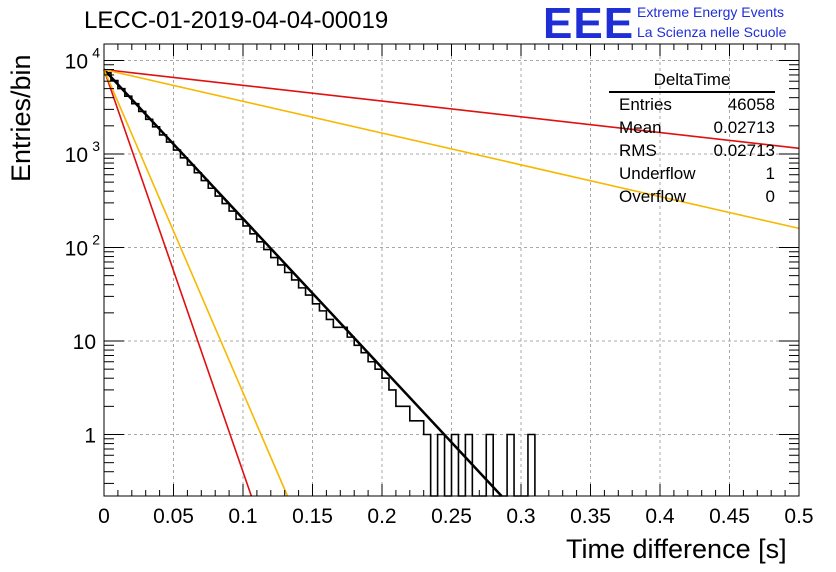 The image size is (836, 572). What do you see at coordinates (589, 24) in the screenshot?
I see `eee-logo: EEE` at bounding box center [589, 24].